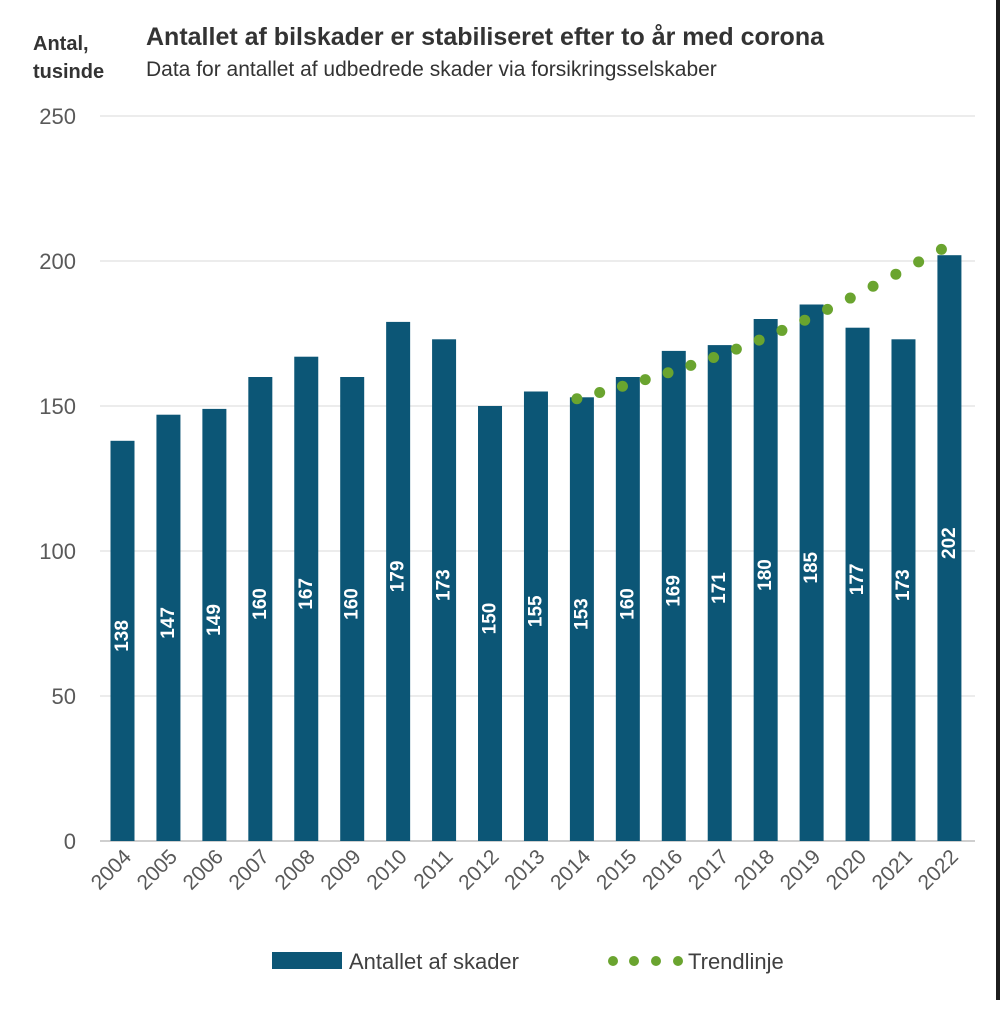  I want to click on x-tick-label: 2008, so click(294, 869).